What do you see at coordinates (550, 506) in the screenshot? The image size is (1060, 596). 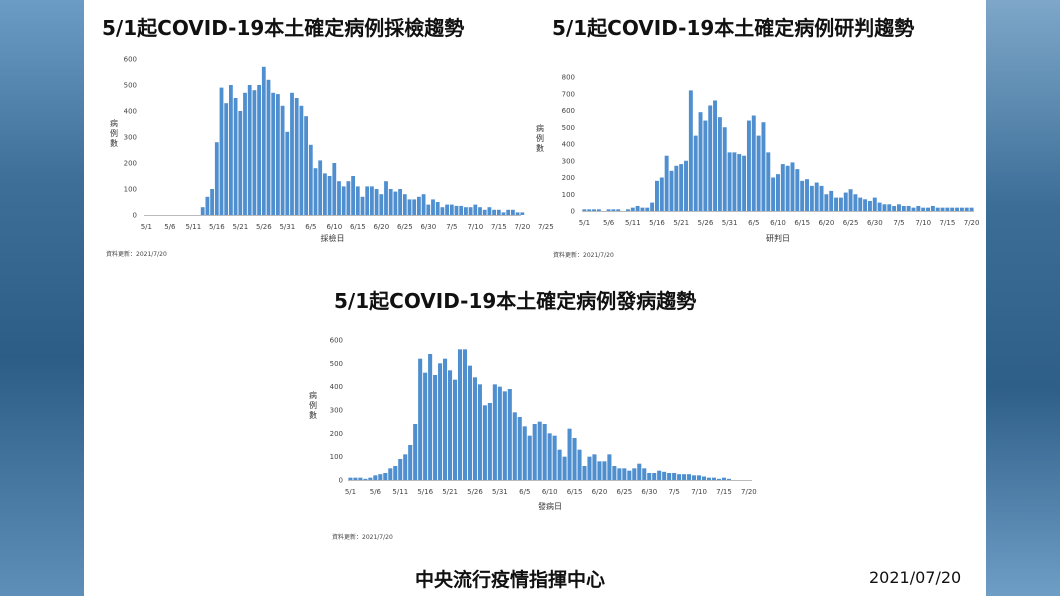 I see `x-axis-label: 發病日` at bounding box center [550, 506].